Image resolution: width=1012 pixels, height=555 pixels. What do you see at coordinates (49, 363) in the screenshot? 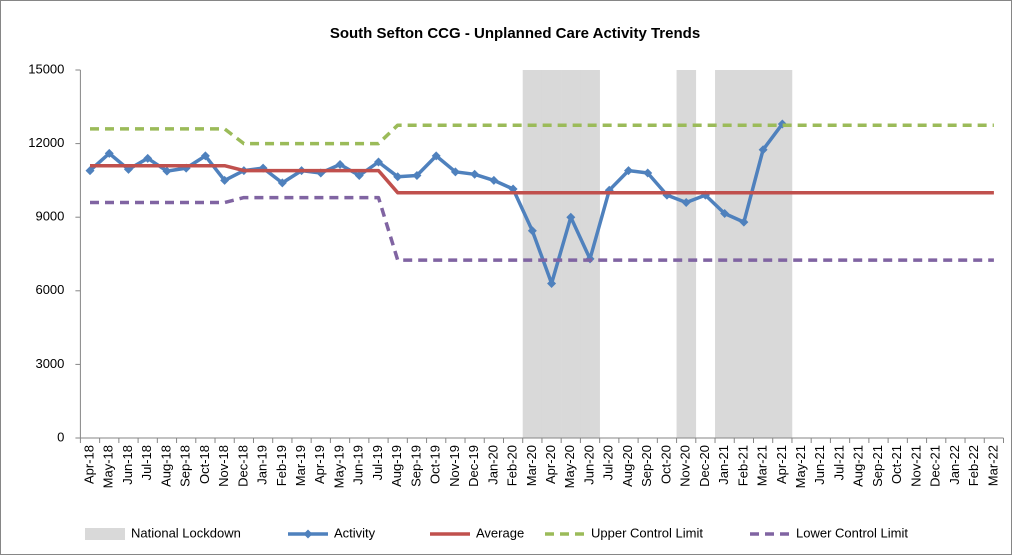
I see `y-tick-label: 3000` at bounding box center [49, 363].